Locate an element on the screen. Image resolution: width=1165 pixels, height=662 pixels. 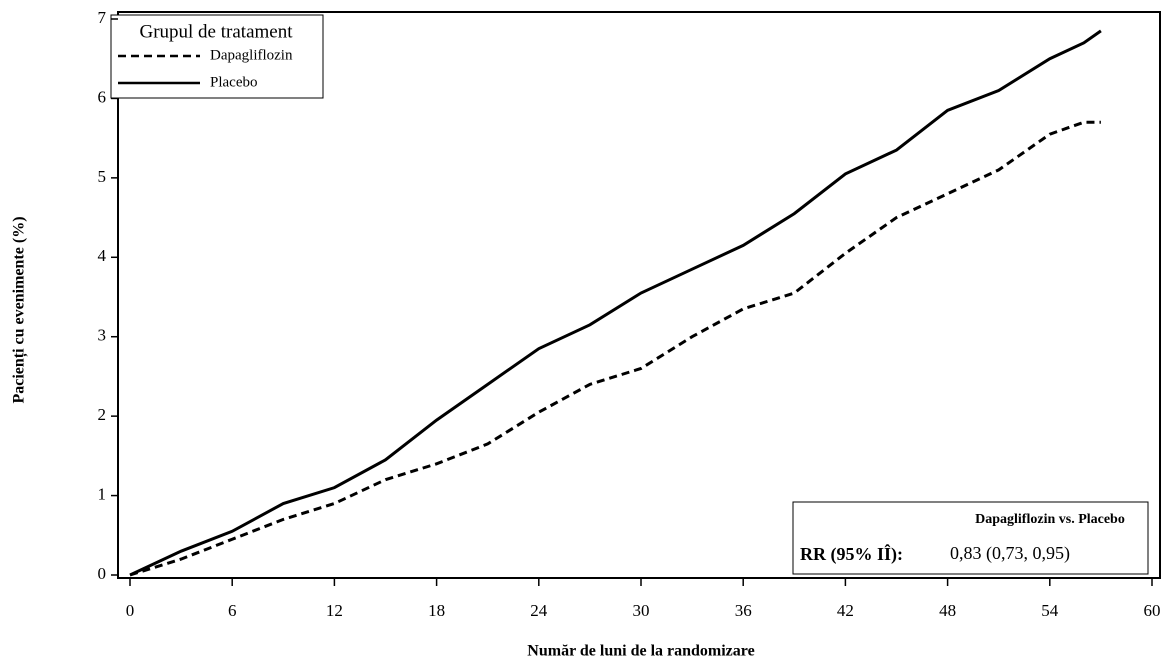
x-tick-label: 42 is located at coordinates (845, 610).